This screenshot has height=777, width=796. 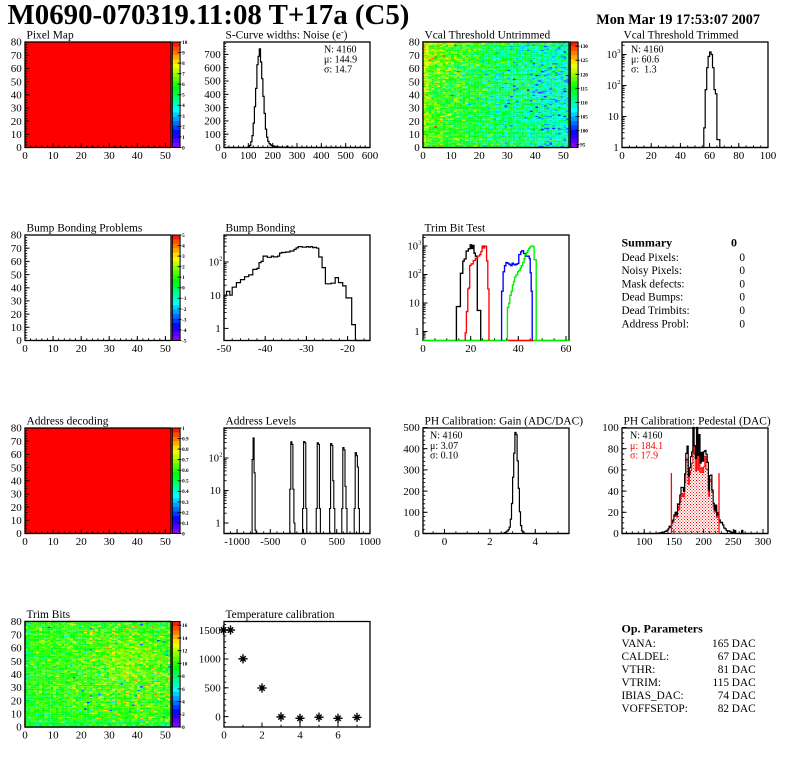 What do you see at coordinates (724, 709) in the screenshot?
I see `svg-text: 82` at bounding box center [724, 709].